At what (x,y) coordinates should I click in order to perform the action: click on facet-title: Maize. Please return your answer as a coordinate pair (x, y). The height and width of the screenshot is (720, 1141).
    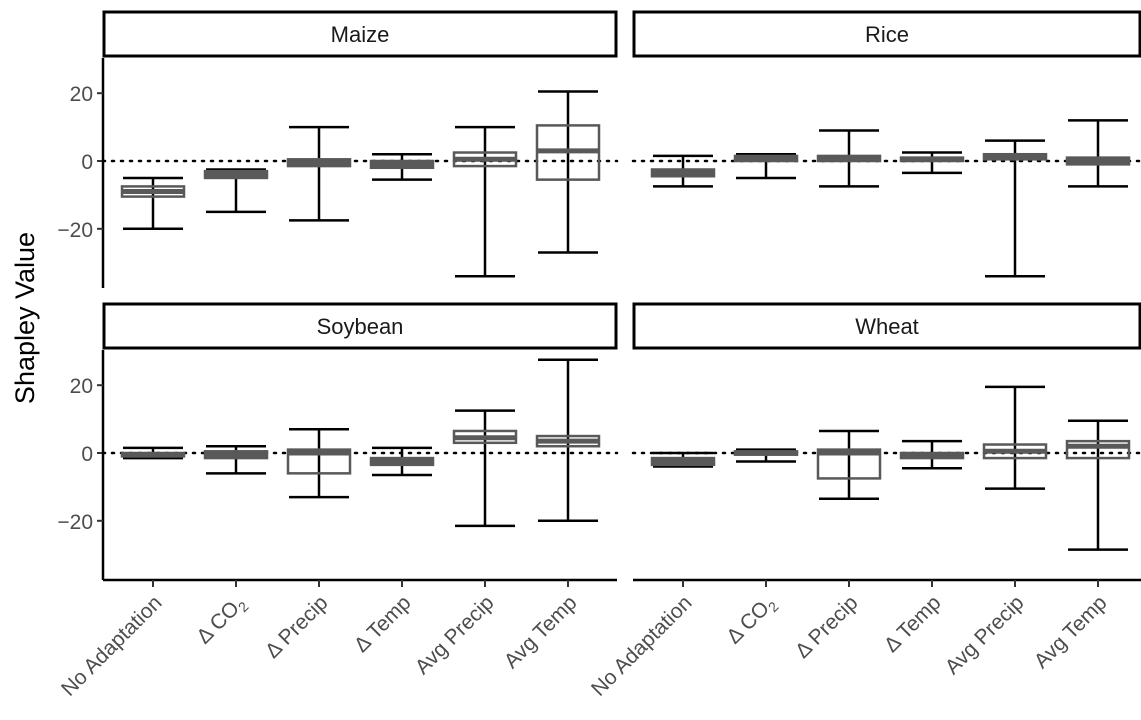
    Looking at the image, I should click on (360, 34).